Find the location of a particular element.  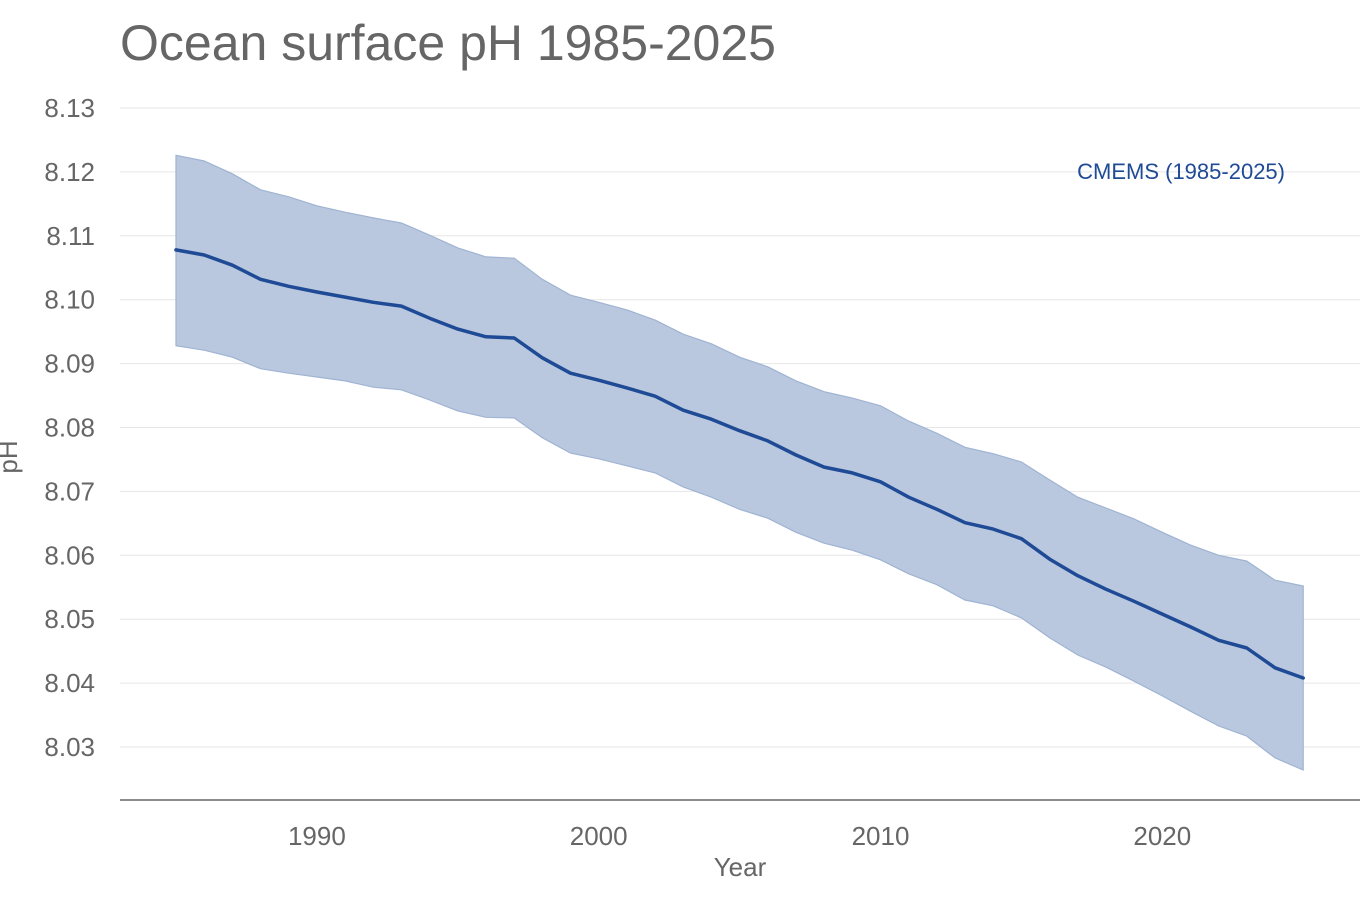

y-tick-label: 8.10 is located at coordinates (69, 300).